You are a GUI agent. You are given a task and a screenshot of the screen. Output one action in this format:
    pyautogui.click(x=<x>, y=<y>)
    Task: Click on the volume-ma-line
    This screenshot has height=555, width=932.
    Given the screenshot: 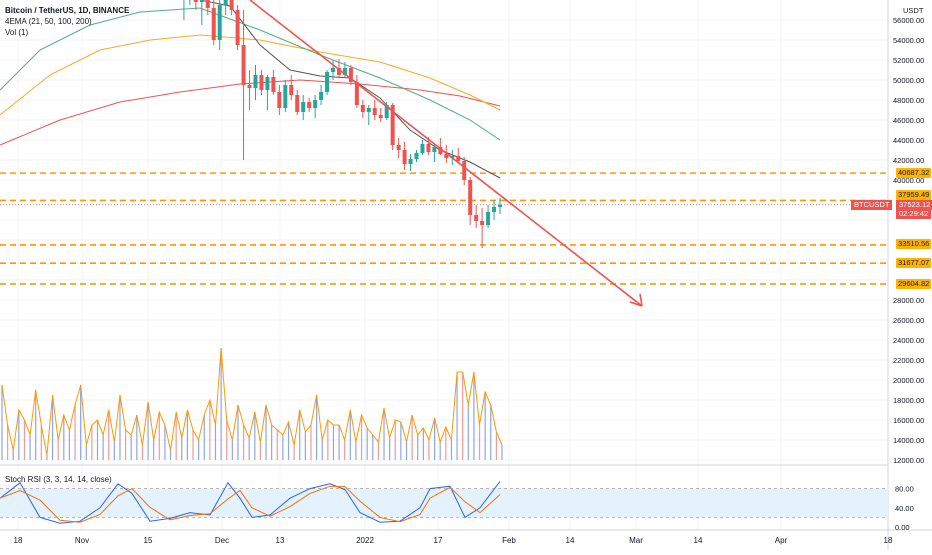 What is the action you would take?
    pyautogui.click(x=252, y=401)
    